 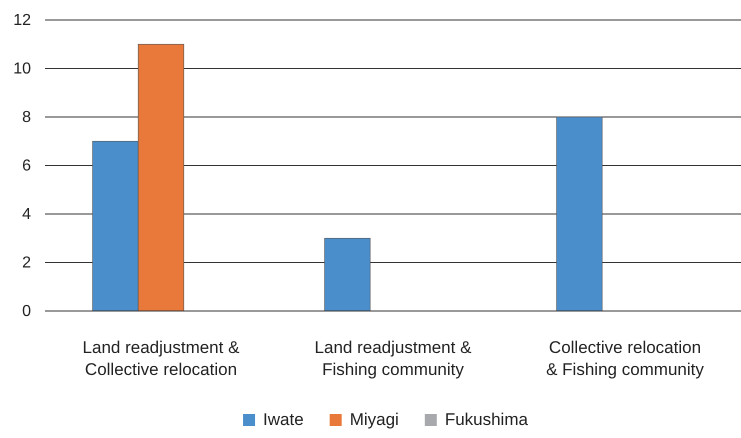 What do you see at coordinates (27, 117) in the screenshot?
I see `y-tick-label: 8` at bounding box center [27, 117].